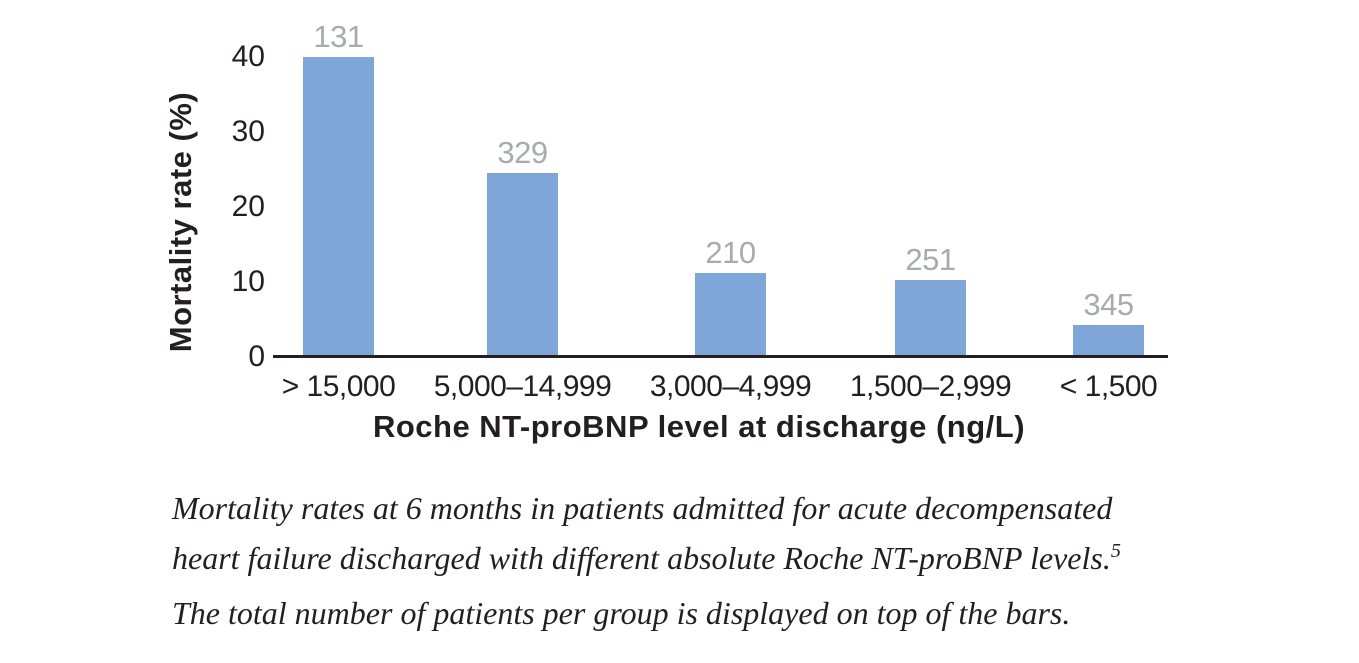 The height and width of the screenshot is (663, 1359). Describe the element at coordinates (1115, 551) in the screenshot. I see `reference-superscript: 5` at that location.